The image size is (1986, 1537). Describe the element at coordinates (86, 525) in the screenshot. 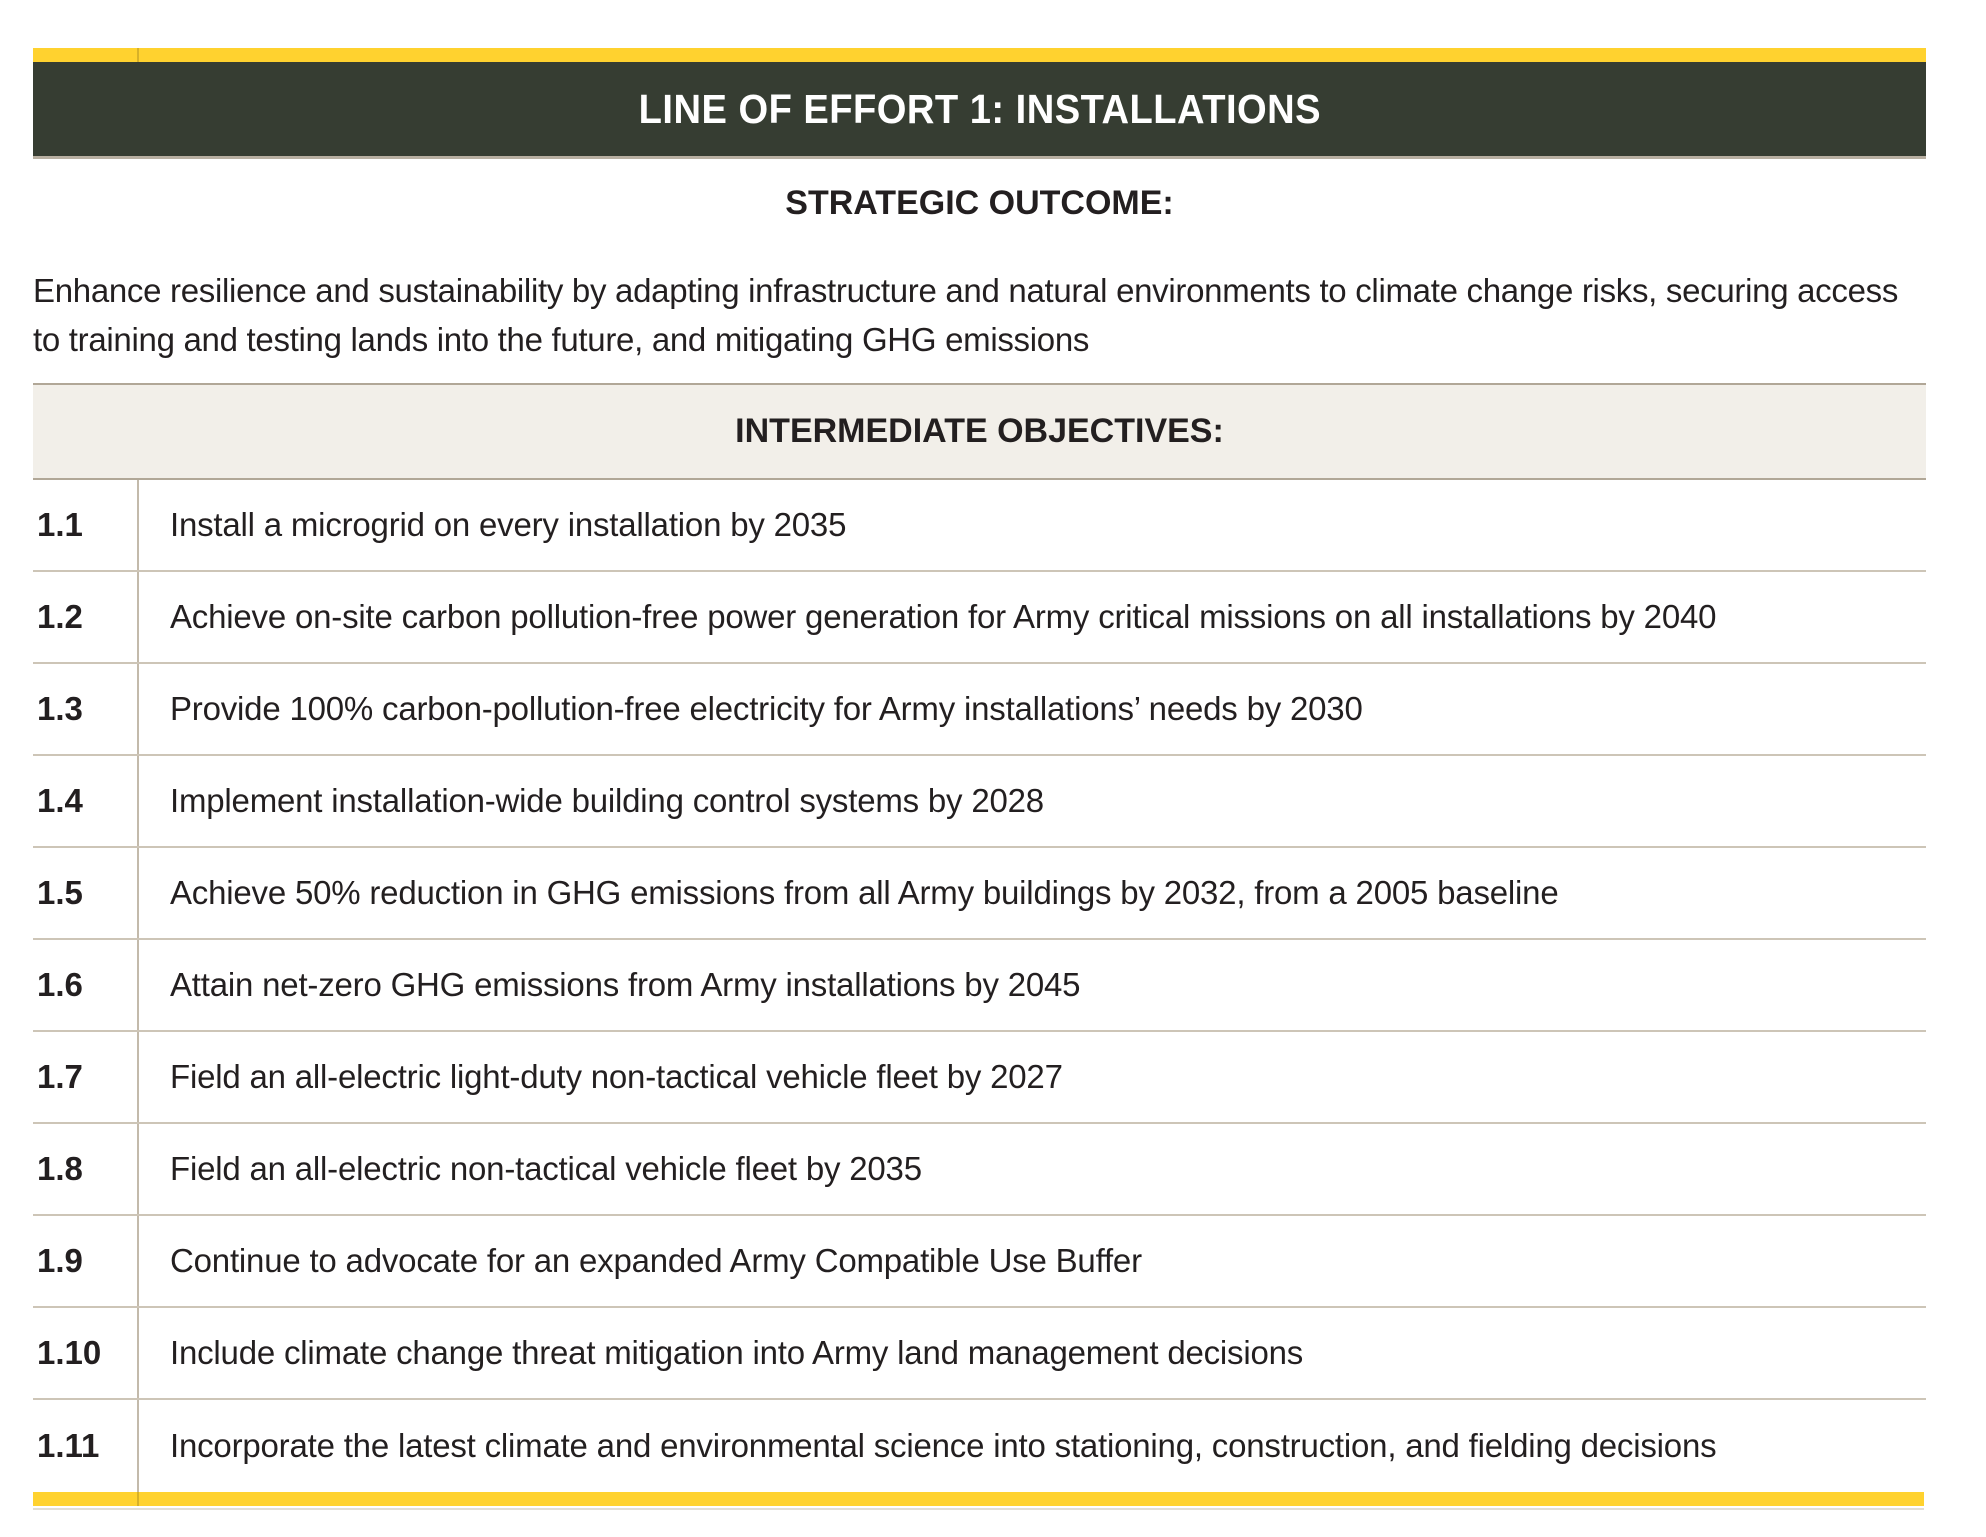

I see `objective-number: 1.1` at that location.